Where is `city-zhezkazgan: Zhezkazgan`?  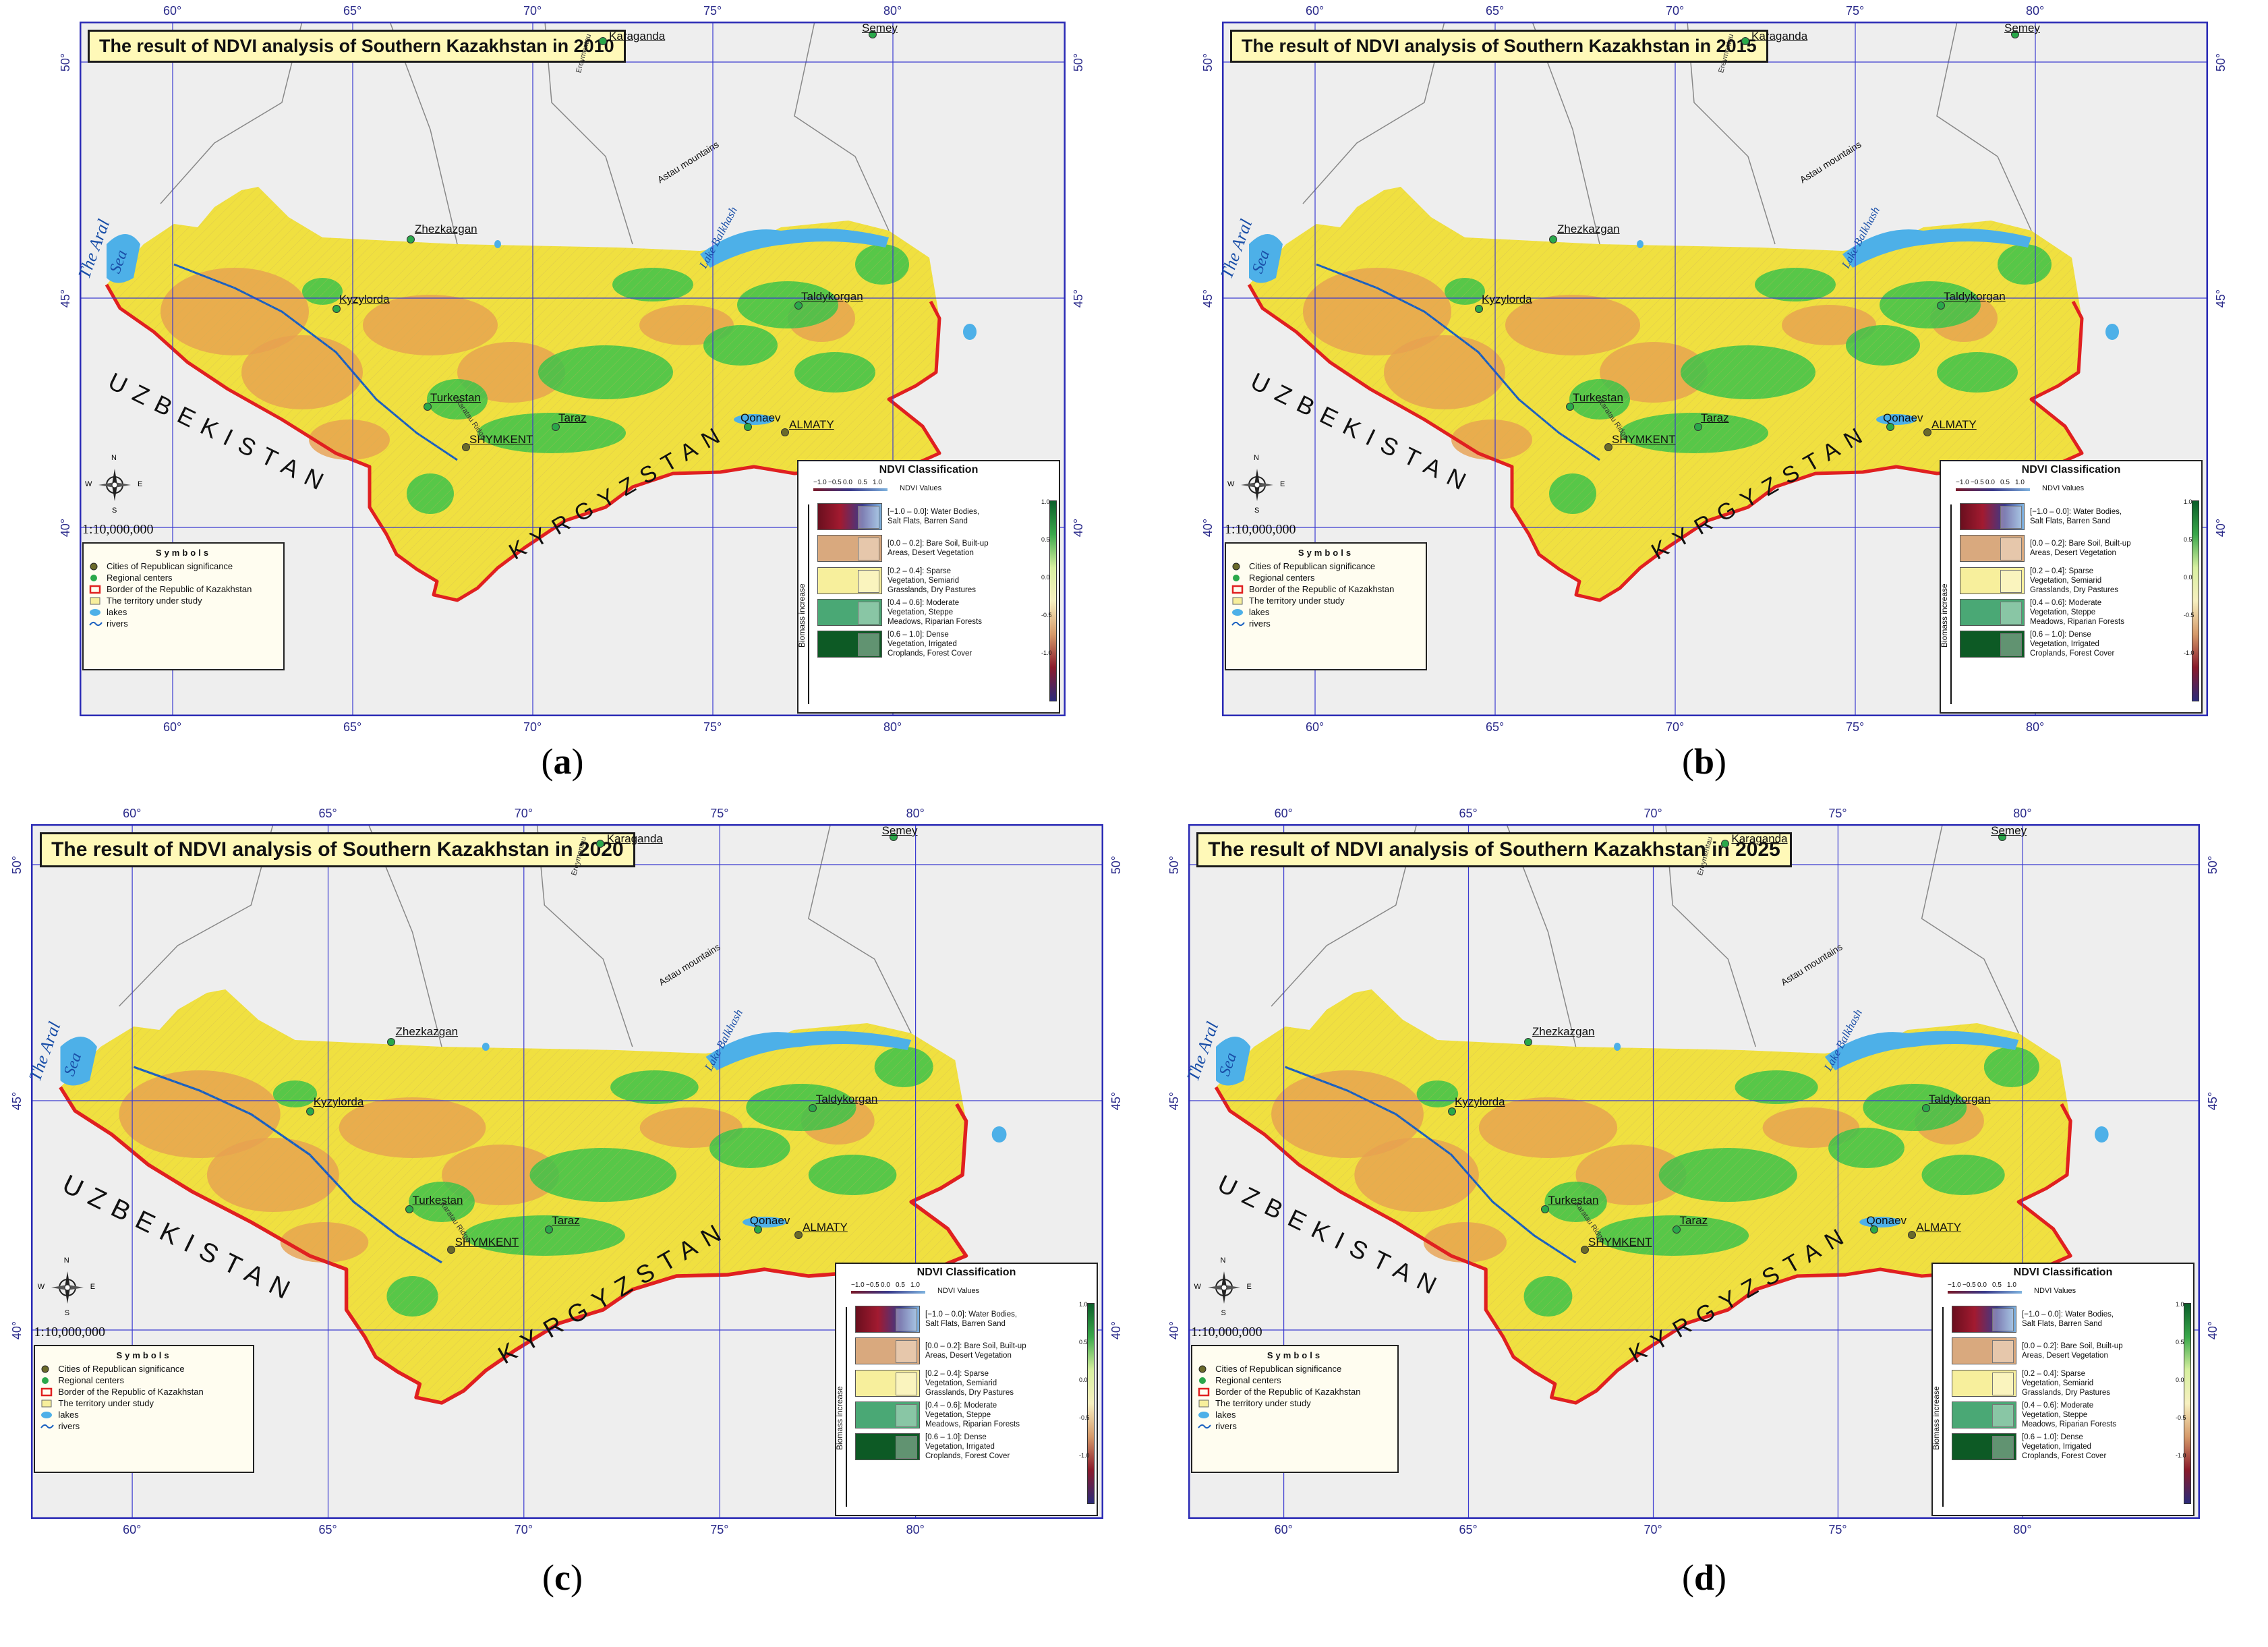
city-zhezkazgan: Zhezkazgan is located at coordinates (1589, 229).